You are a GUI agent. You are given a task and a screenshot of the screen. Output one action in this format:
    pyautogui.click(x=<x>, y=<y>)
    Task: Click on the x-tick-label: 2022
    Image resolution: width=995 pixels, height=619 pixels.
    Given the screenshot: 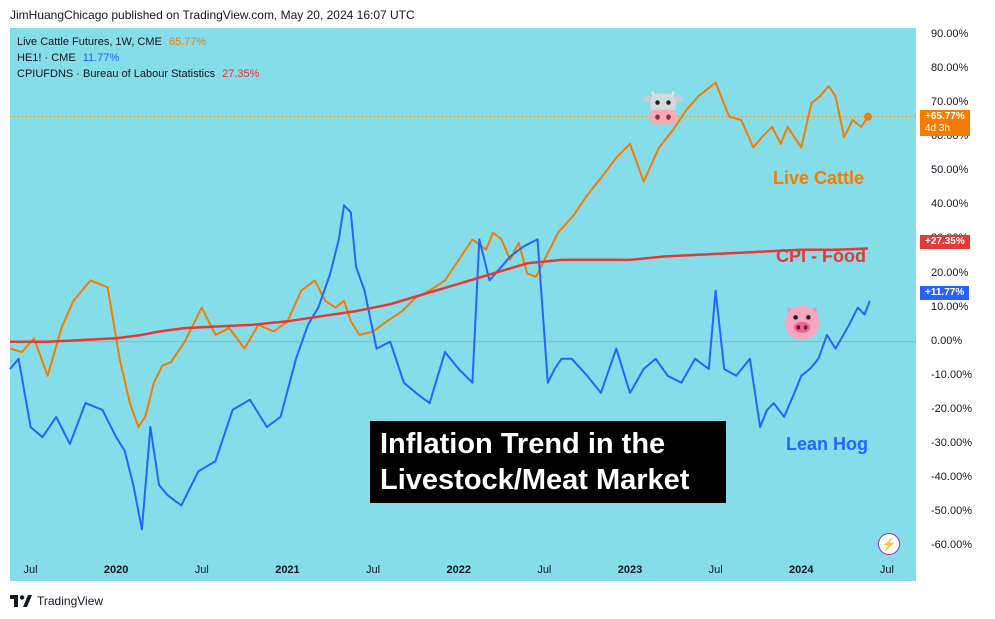 What is the action you would take?
    pyautogui.click(x=458, y=570)
    